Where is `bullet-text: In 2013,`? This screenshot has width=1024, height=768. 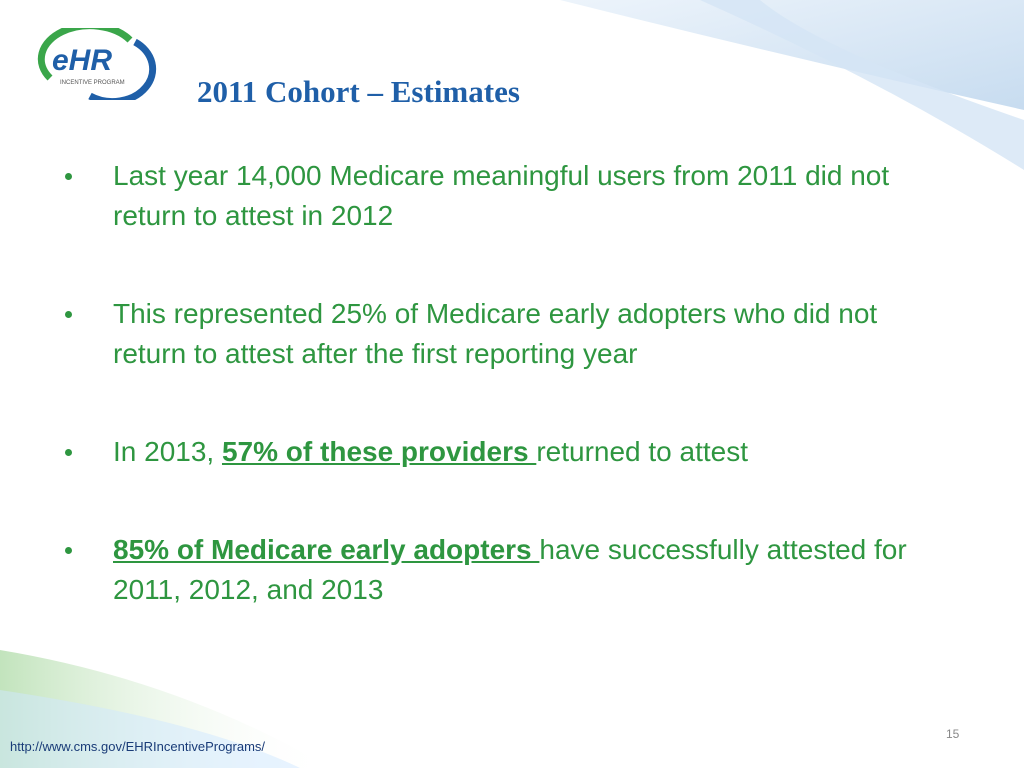
bullet-text: In 2013, is located at coordinates (167, 451).